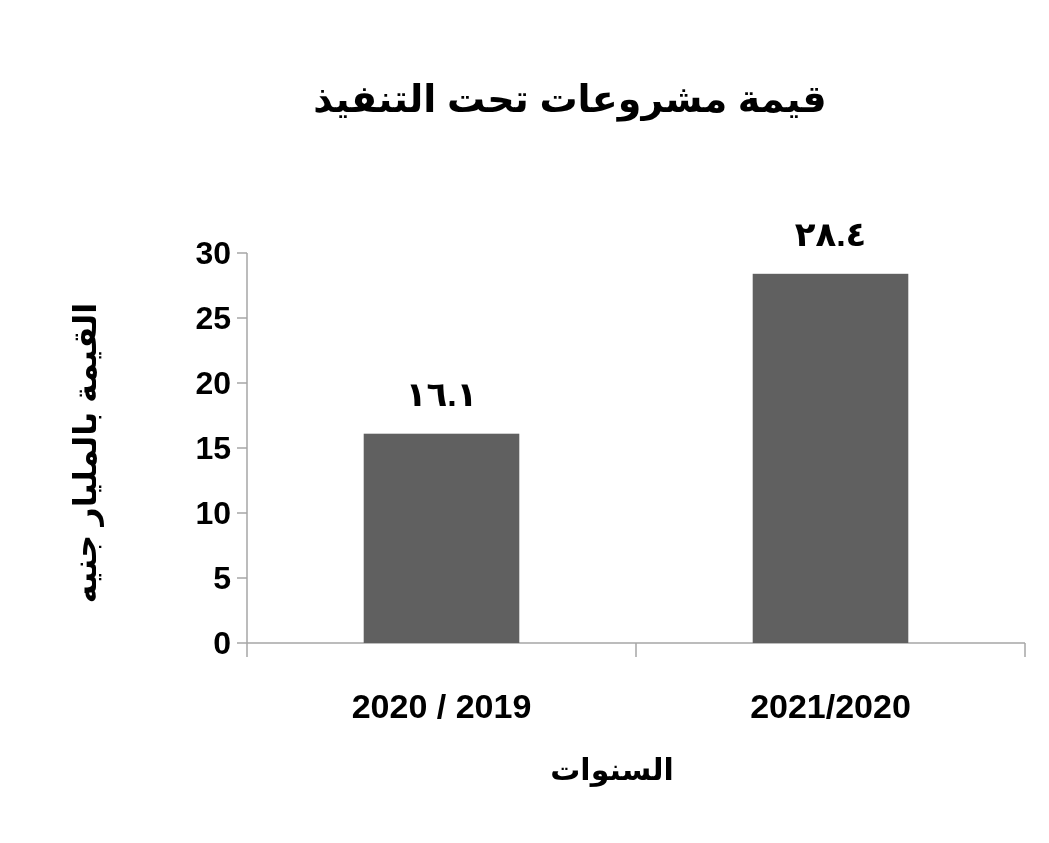  Describe the element at coordinates (85, 453) in the screenshot. I see `y-axis-title: القيمة بالمليار جنيه` at that location.